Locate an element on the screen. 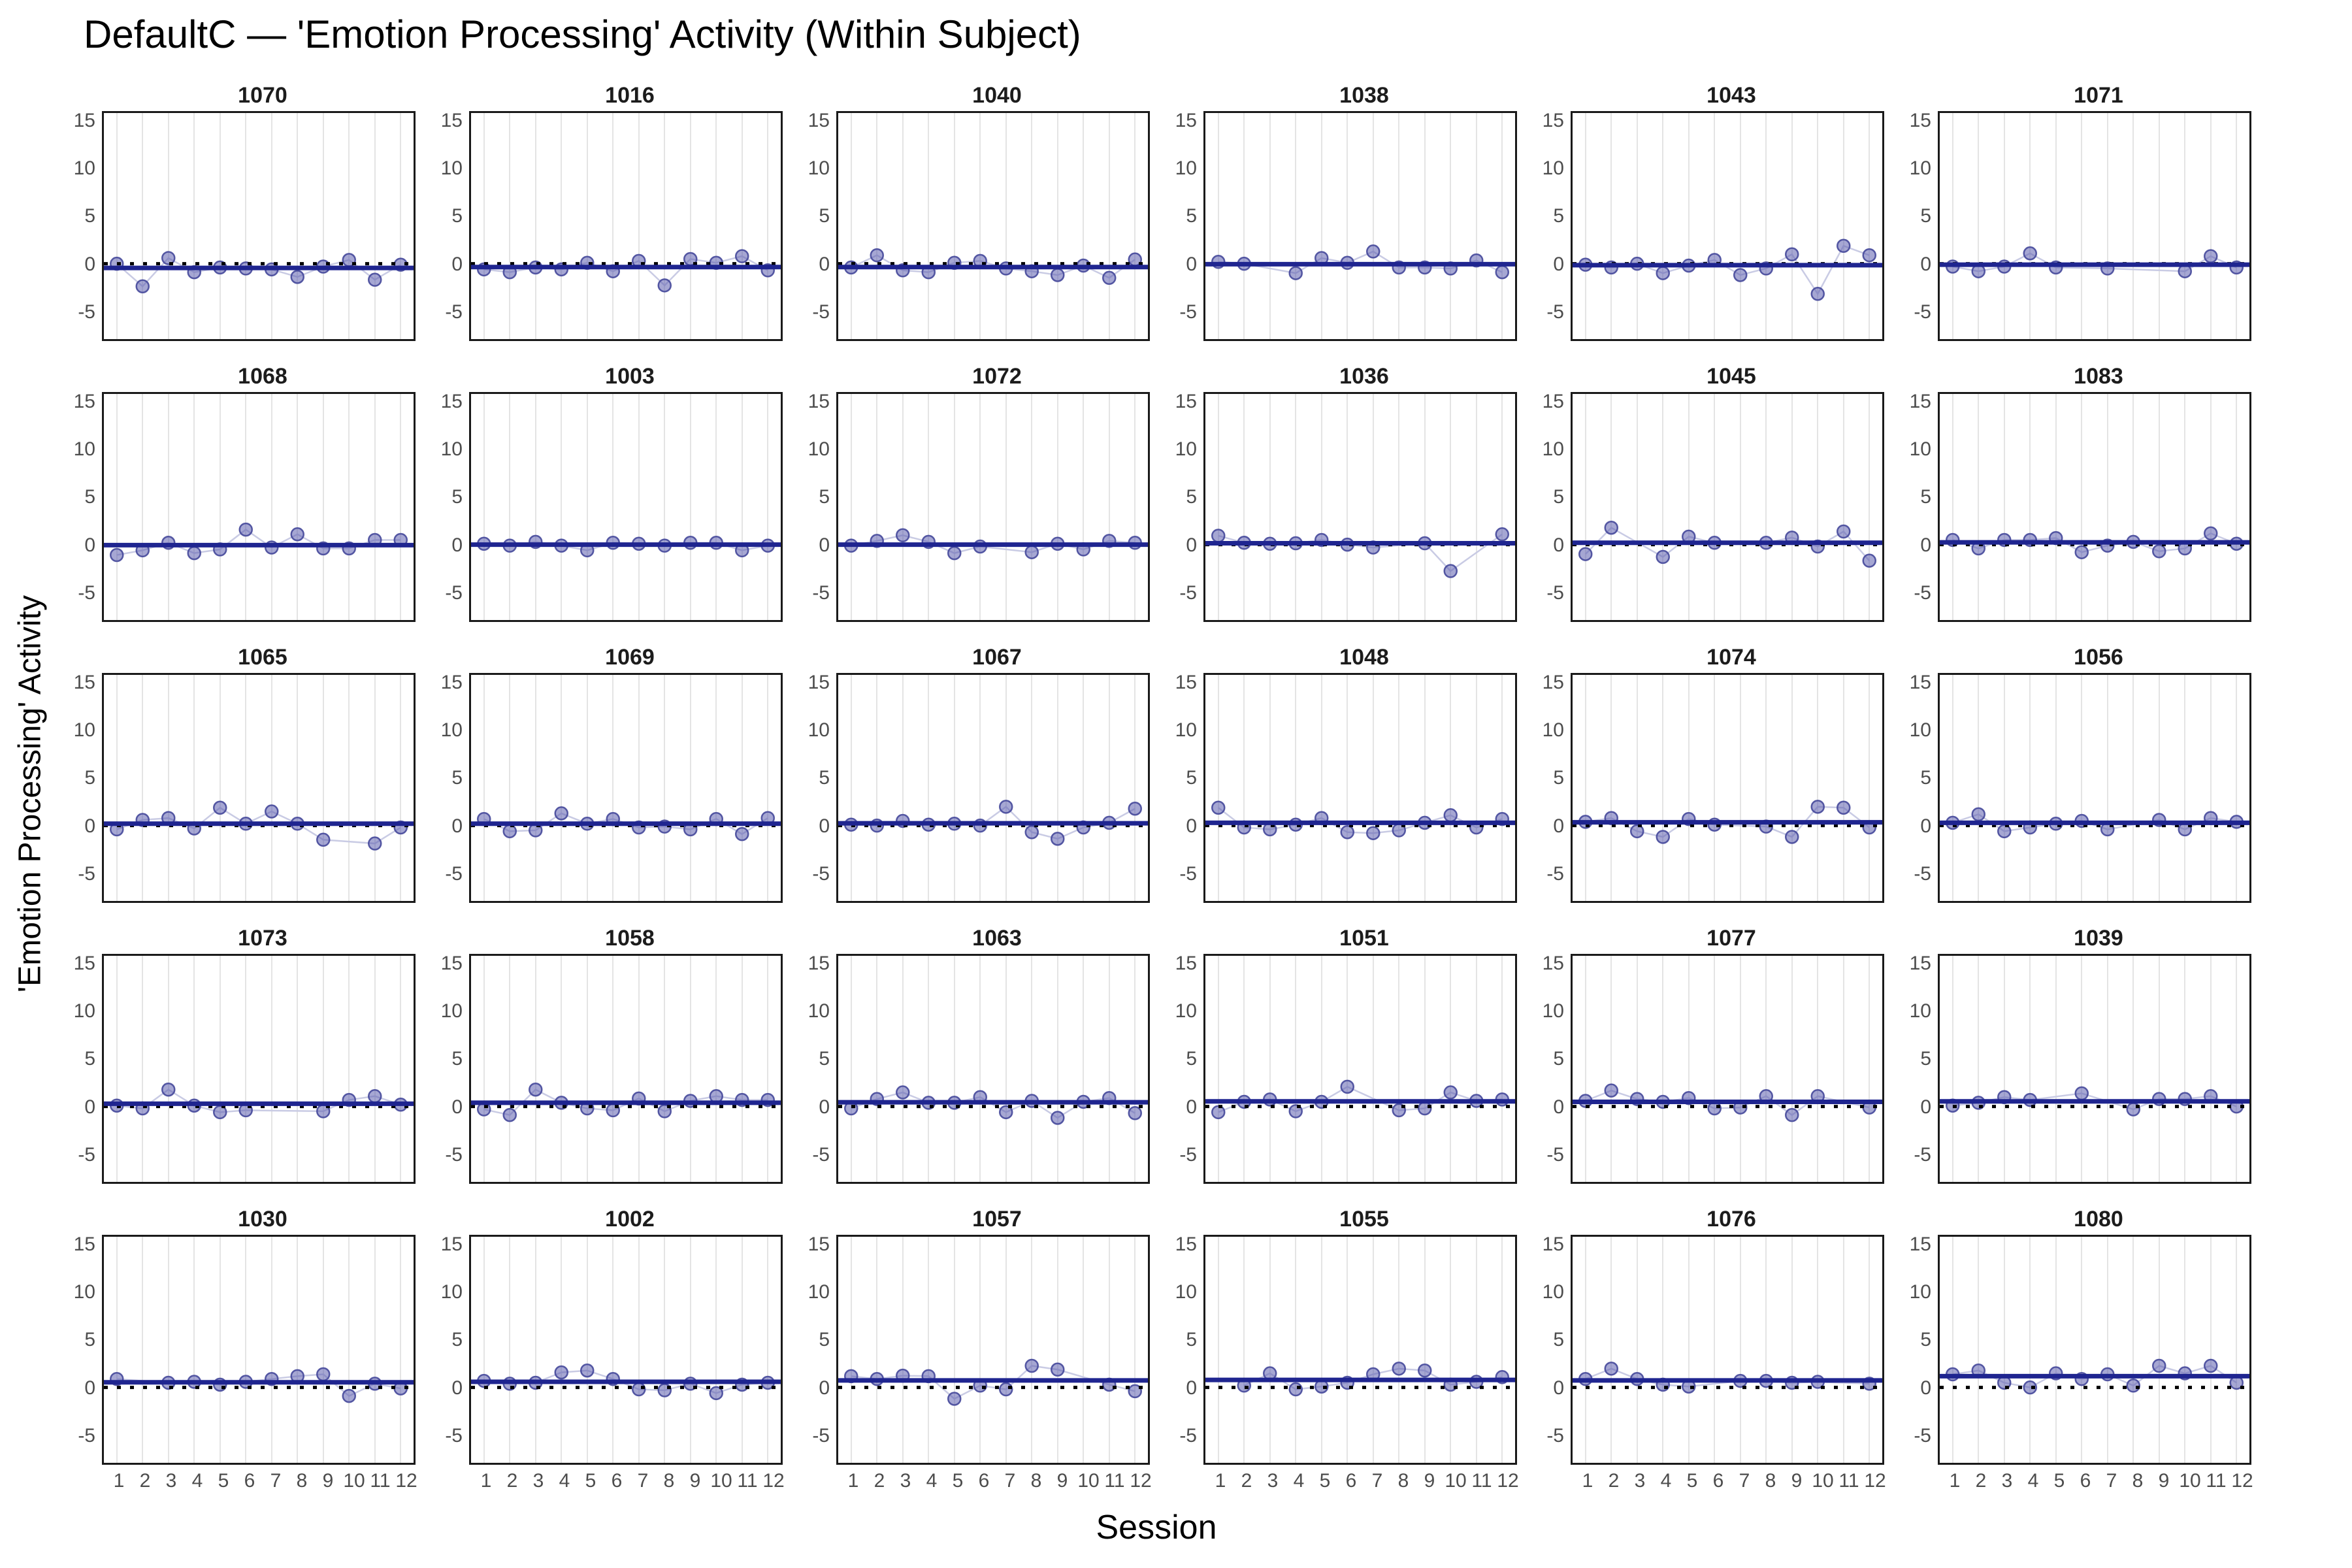 Image resolution: width=2352 pixels, height=1568 pixels. facet-title: 1030 is located at coordinates (262, 1219).